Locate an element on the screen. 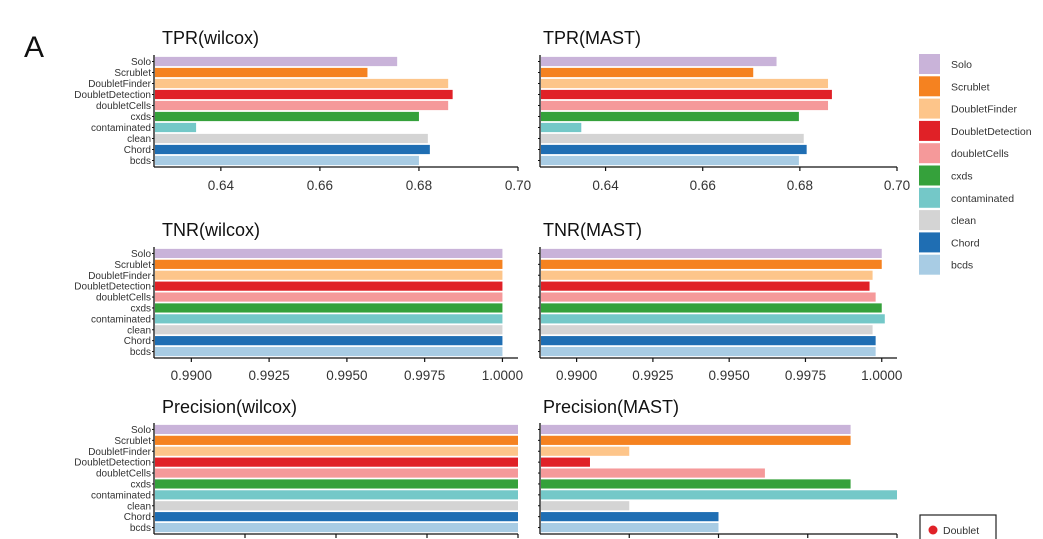 This screenshot has height=539, width=1043. legend-swatch-bcds is located at coordinates (929, 264).